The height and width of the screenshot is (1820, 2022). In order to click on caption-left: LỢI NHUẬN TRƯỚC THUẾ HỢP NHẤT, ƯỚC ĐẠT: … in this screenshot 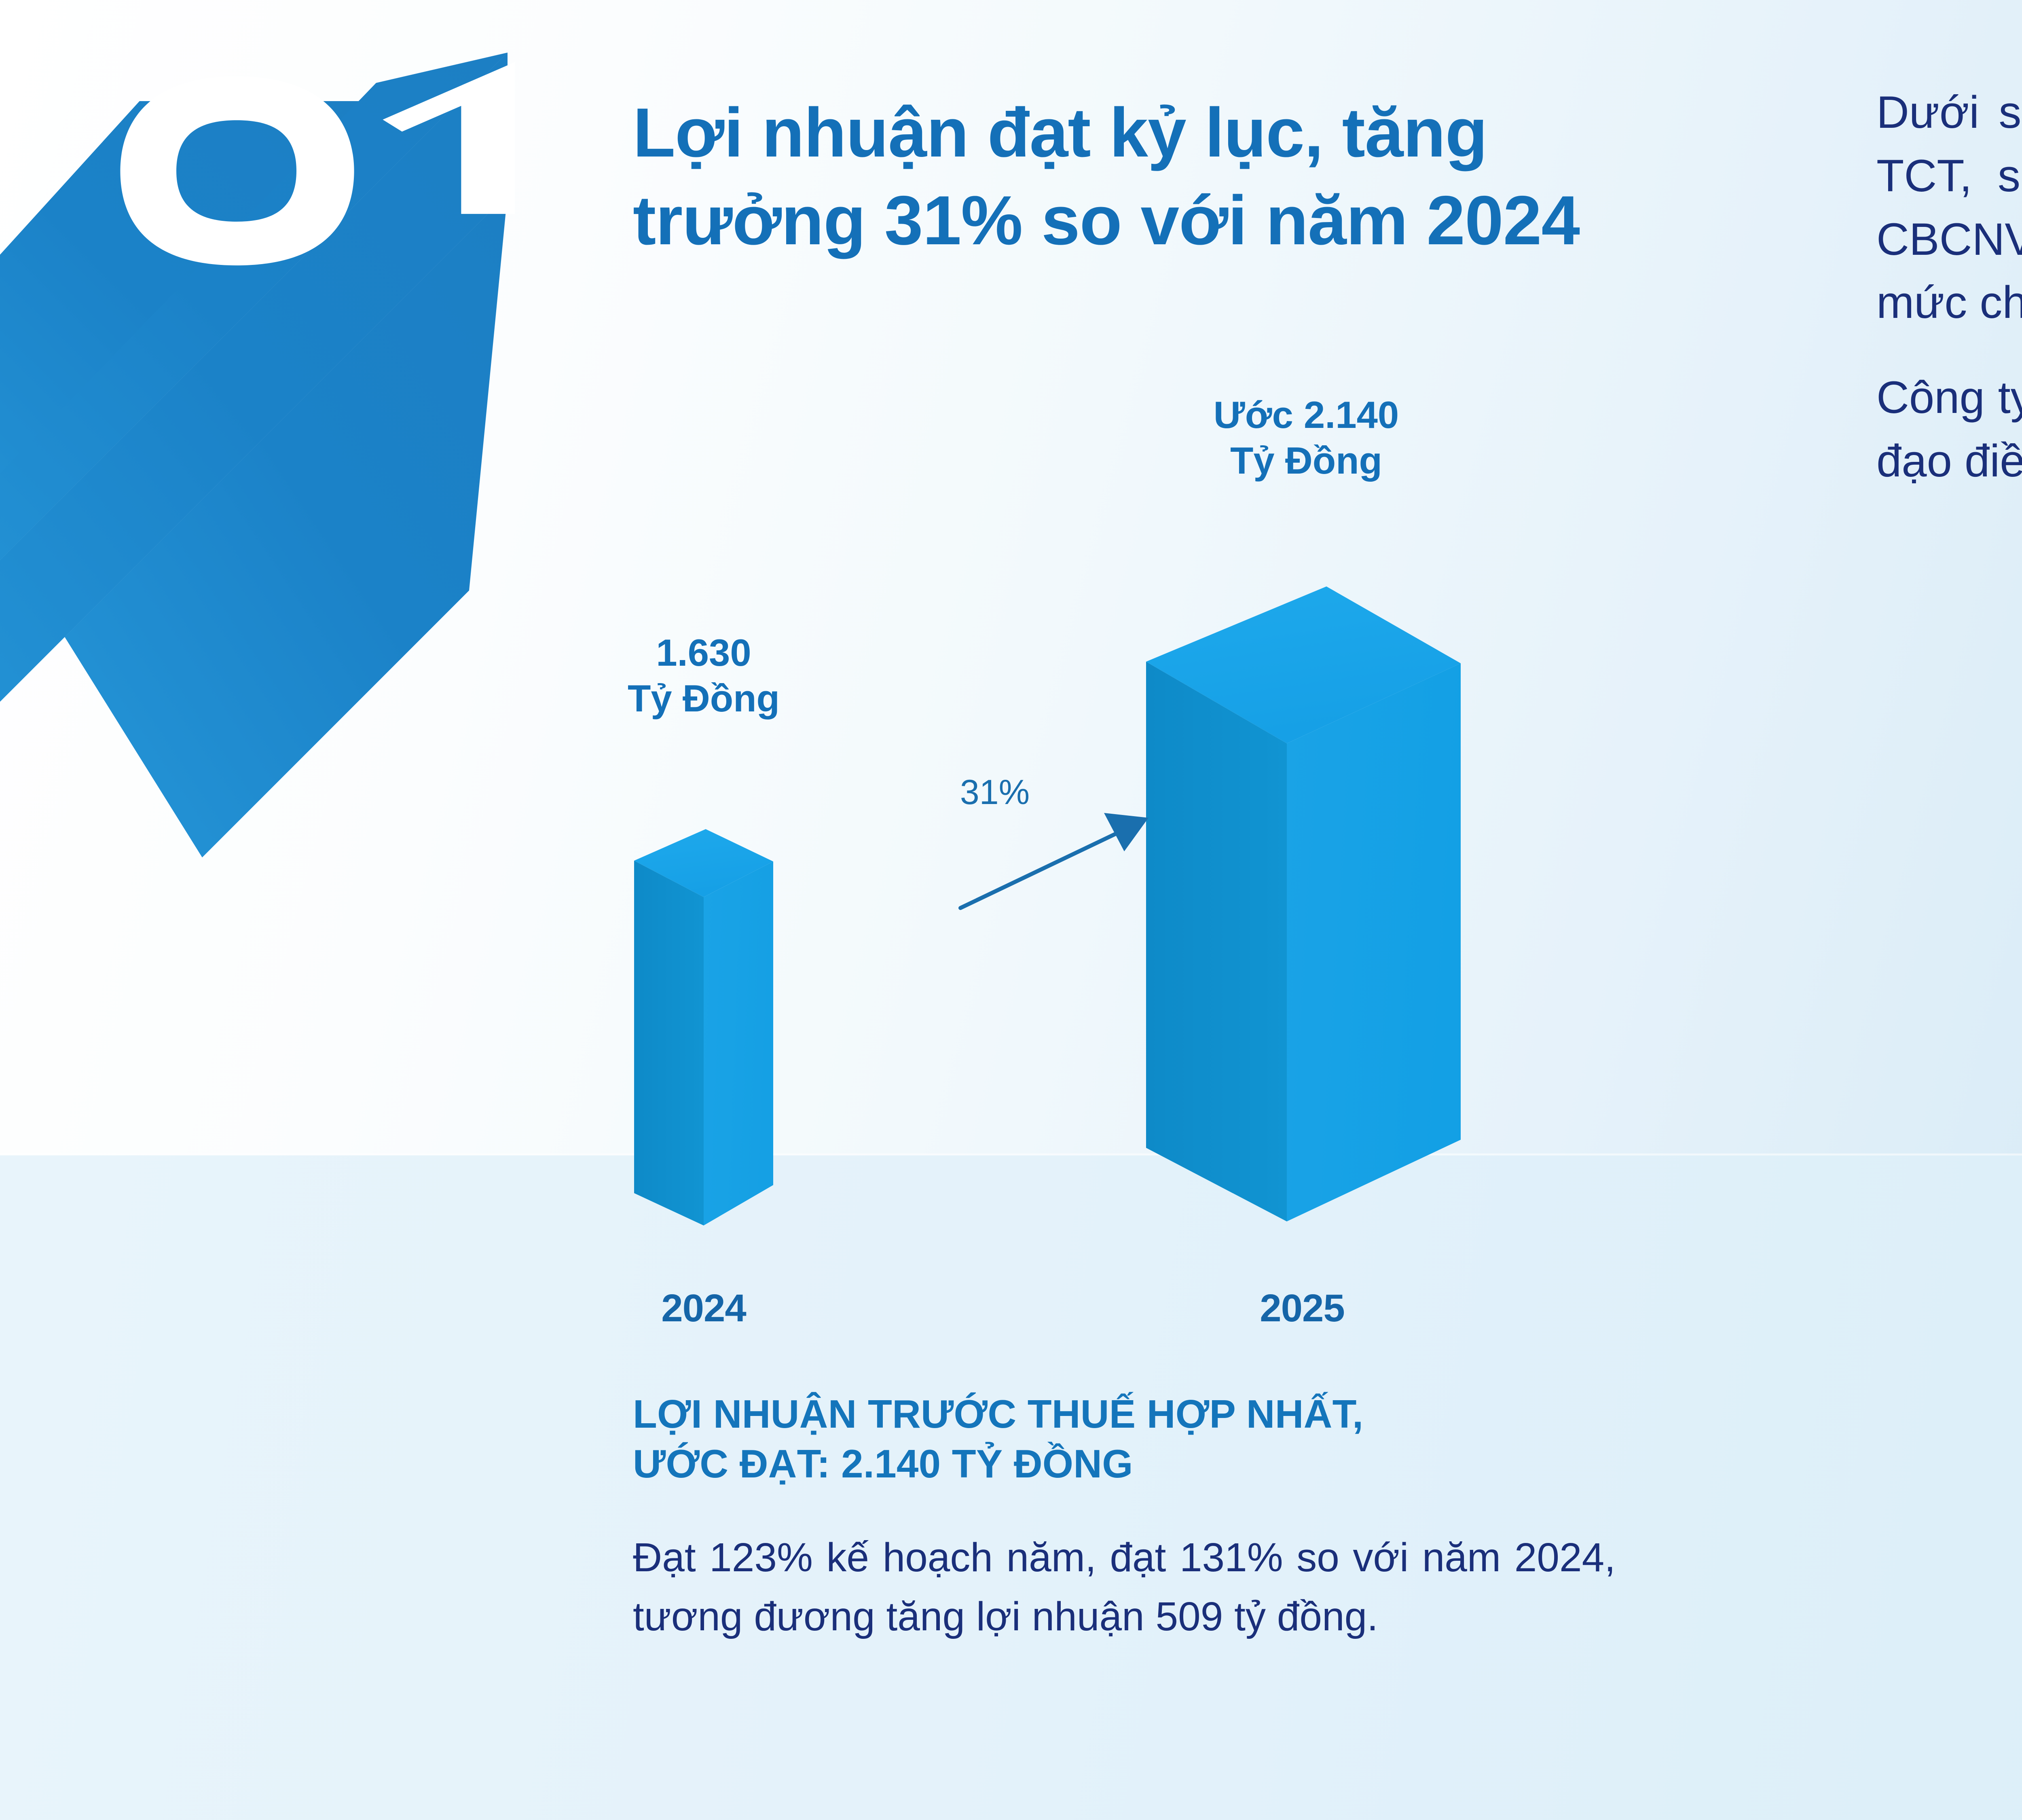, I will do `click(1124, 1517)`.